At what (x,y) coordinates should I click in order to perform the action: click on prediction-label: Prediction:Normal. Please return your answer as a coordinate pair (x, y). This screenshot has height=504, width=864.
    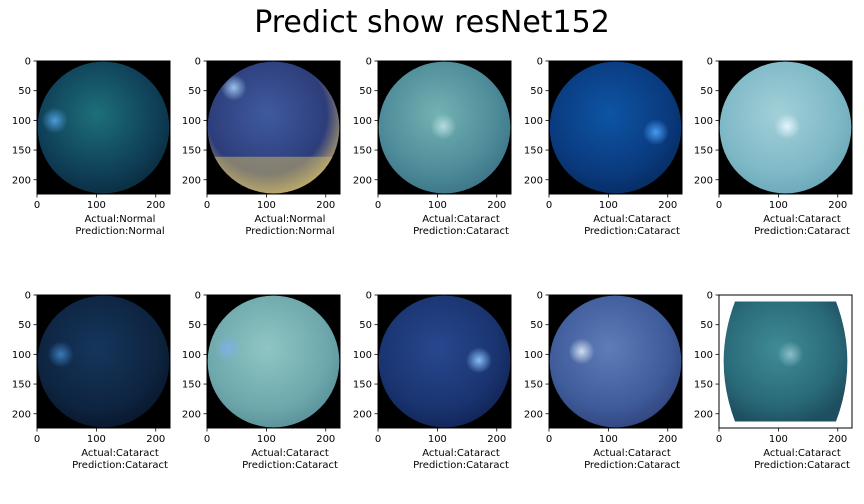
    Looking at the image, I should click on (120, 231).